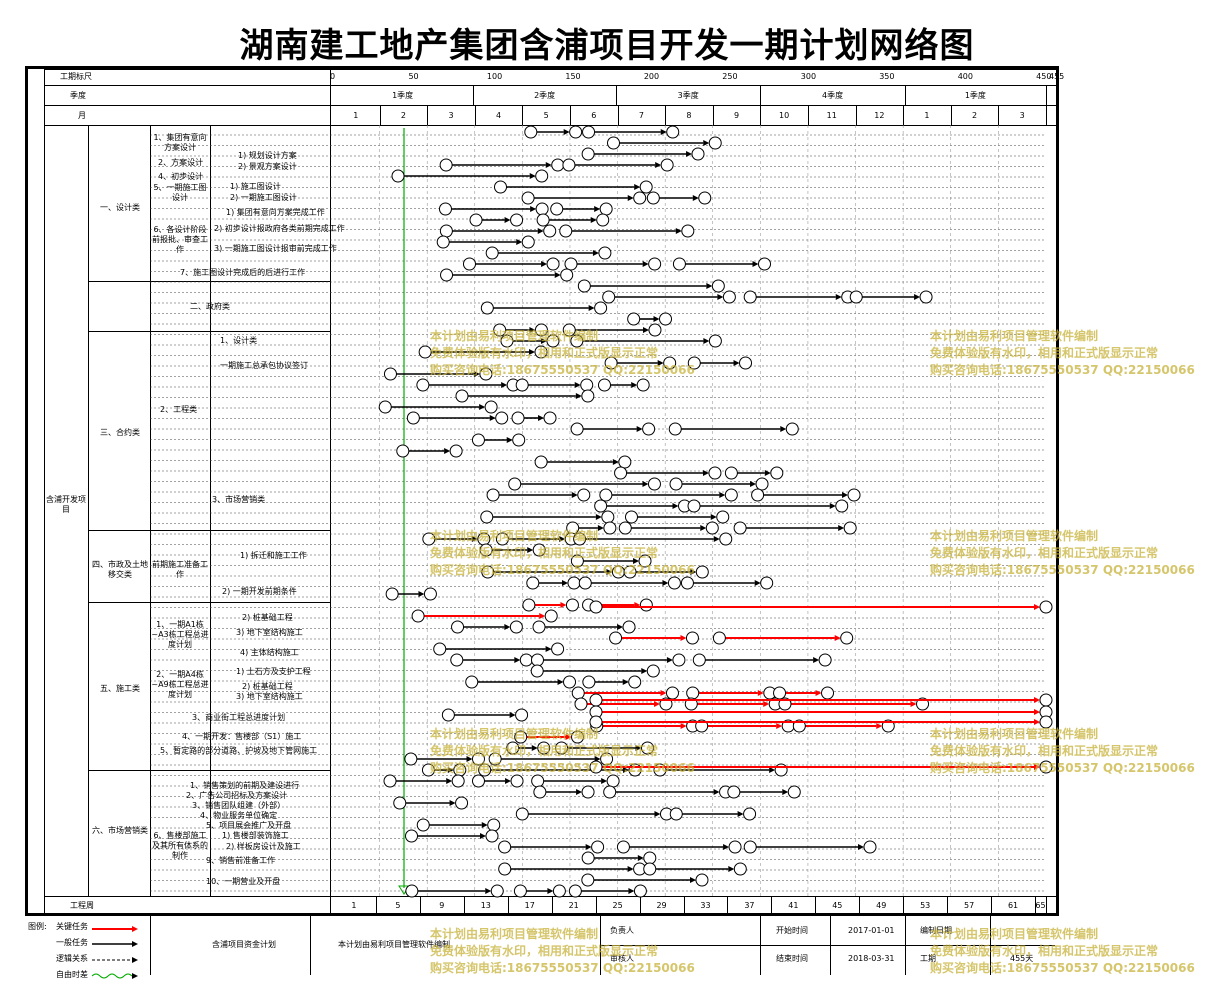  What do you see at coordinates (239, 805) in the screenshot?
I see `marketing-sub-3: 3、销售团队组建（外部）` at bounding box center [239, 805].